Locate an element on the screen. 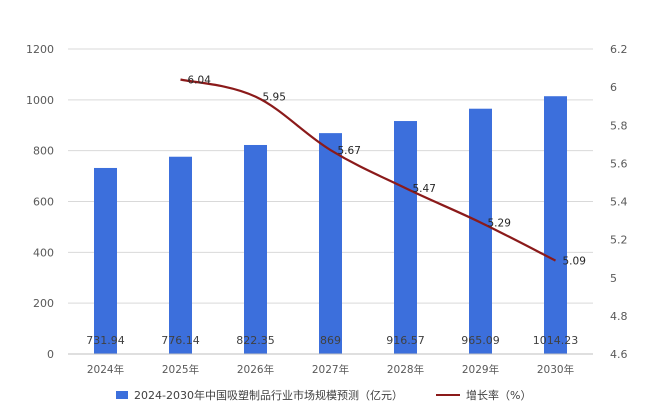  left-tick-label: 200 is located at coordinates (43, 303).